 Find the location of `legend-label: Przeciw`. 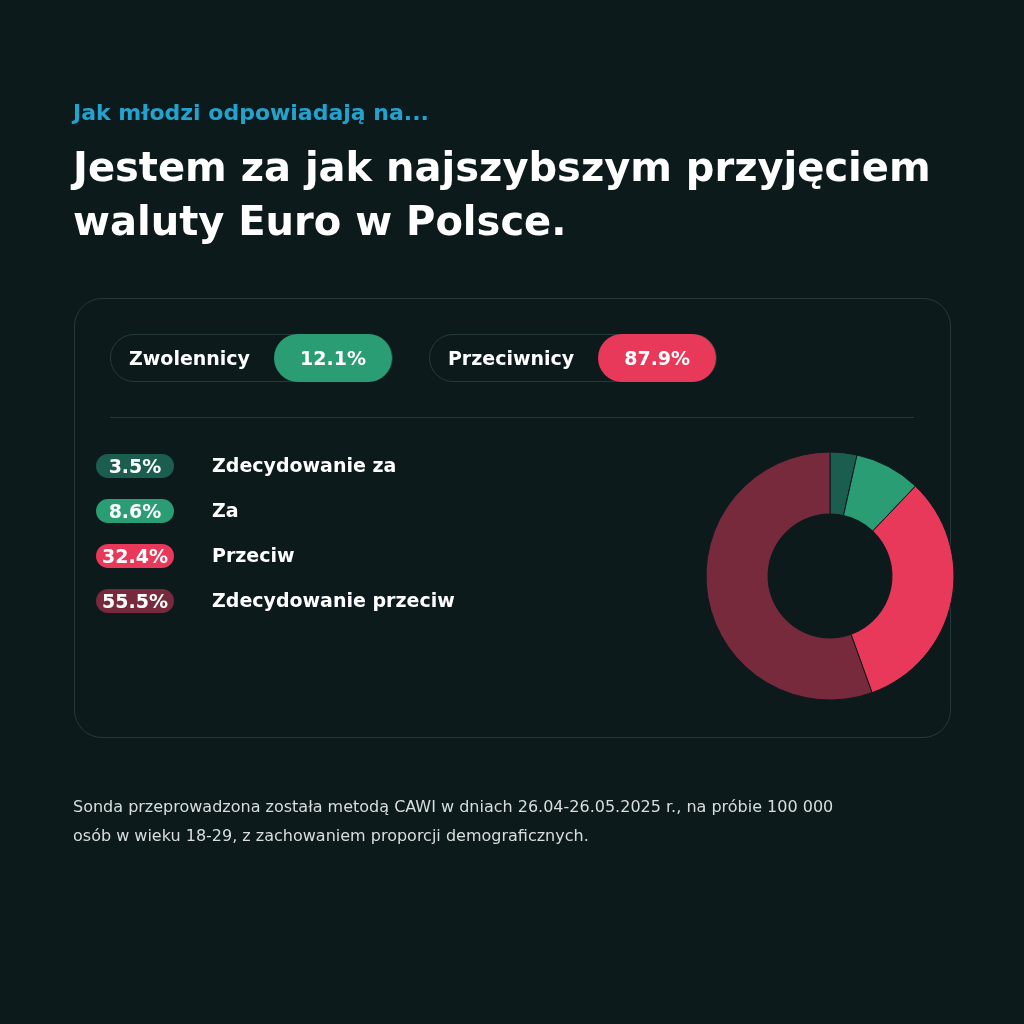

legend-label: Przeciw is located at coordinates (253, 555).